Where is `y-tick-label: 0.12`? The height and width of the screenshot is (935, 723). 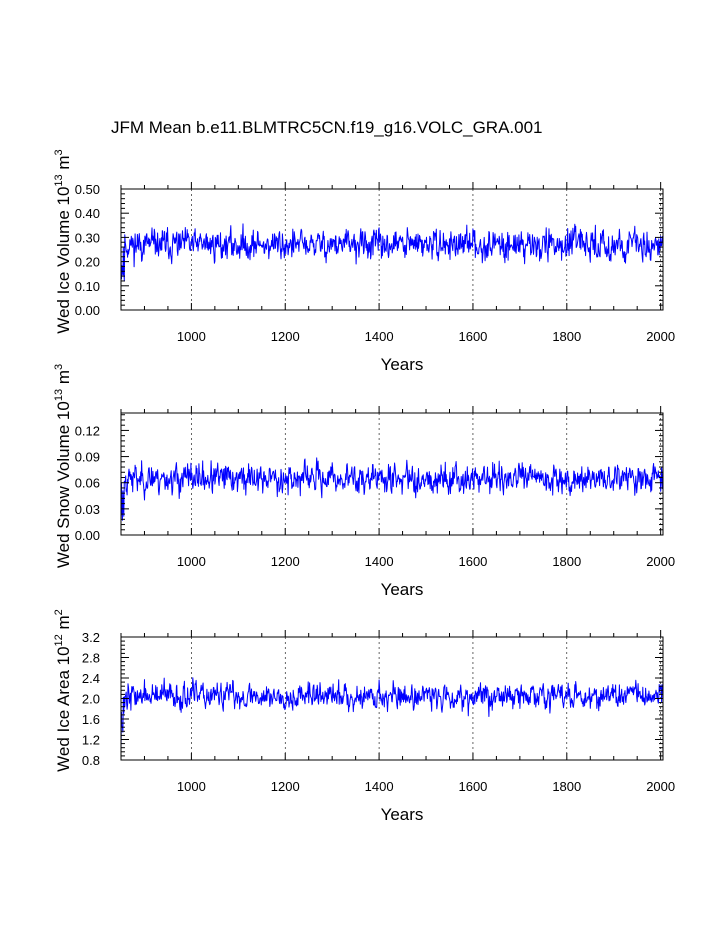 y-tick-label: 0.12 is located at coordinates (87, 430).